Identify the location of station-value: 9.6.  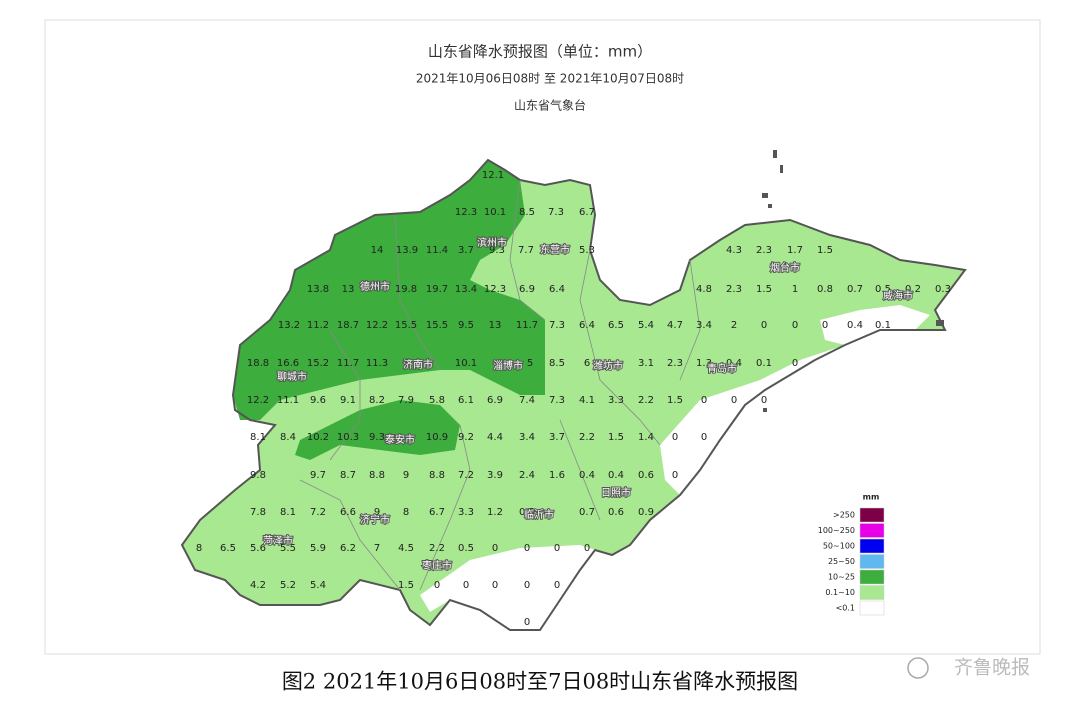
(318, 400).